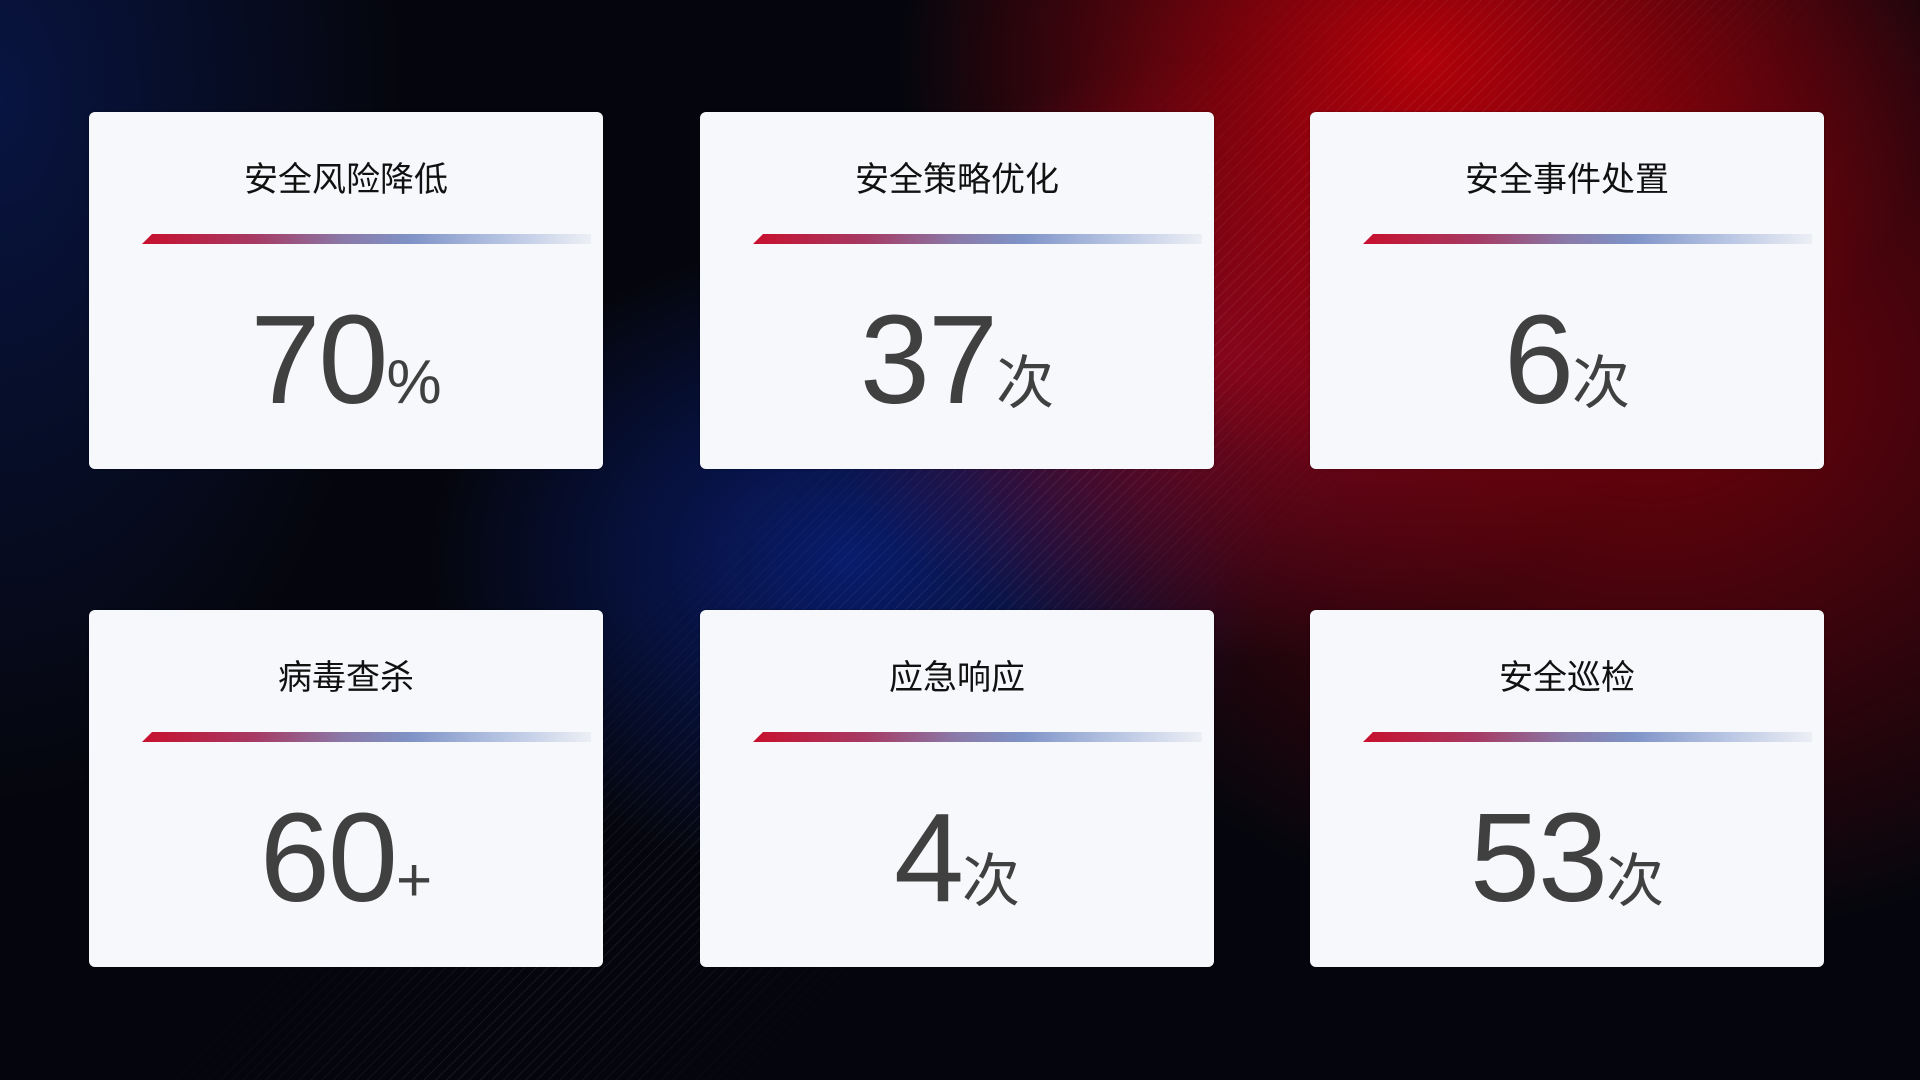 The width and height of the screenshot is (1920, 1080). I want to click on stat-value-wrap: 70%, so click(346, 359).